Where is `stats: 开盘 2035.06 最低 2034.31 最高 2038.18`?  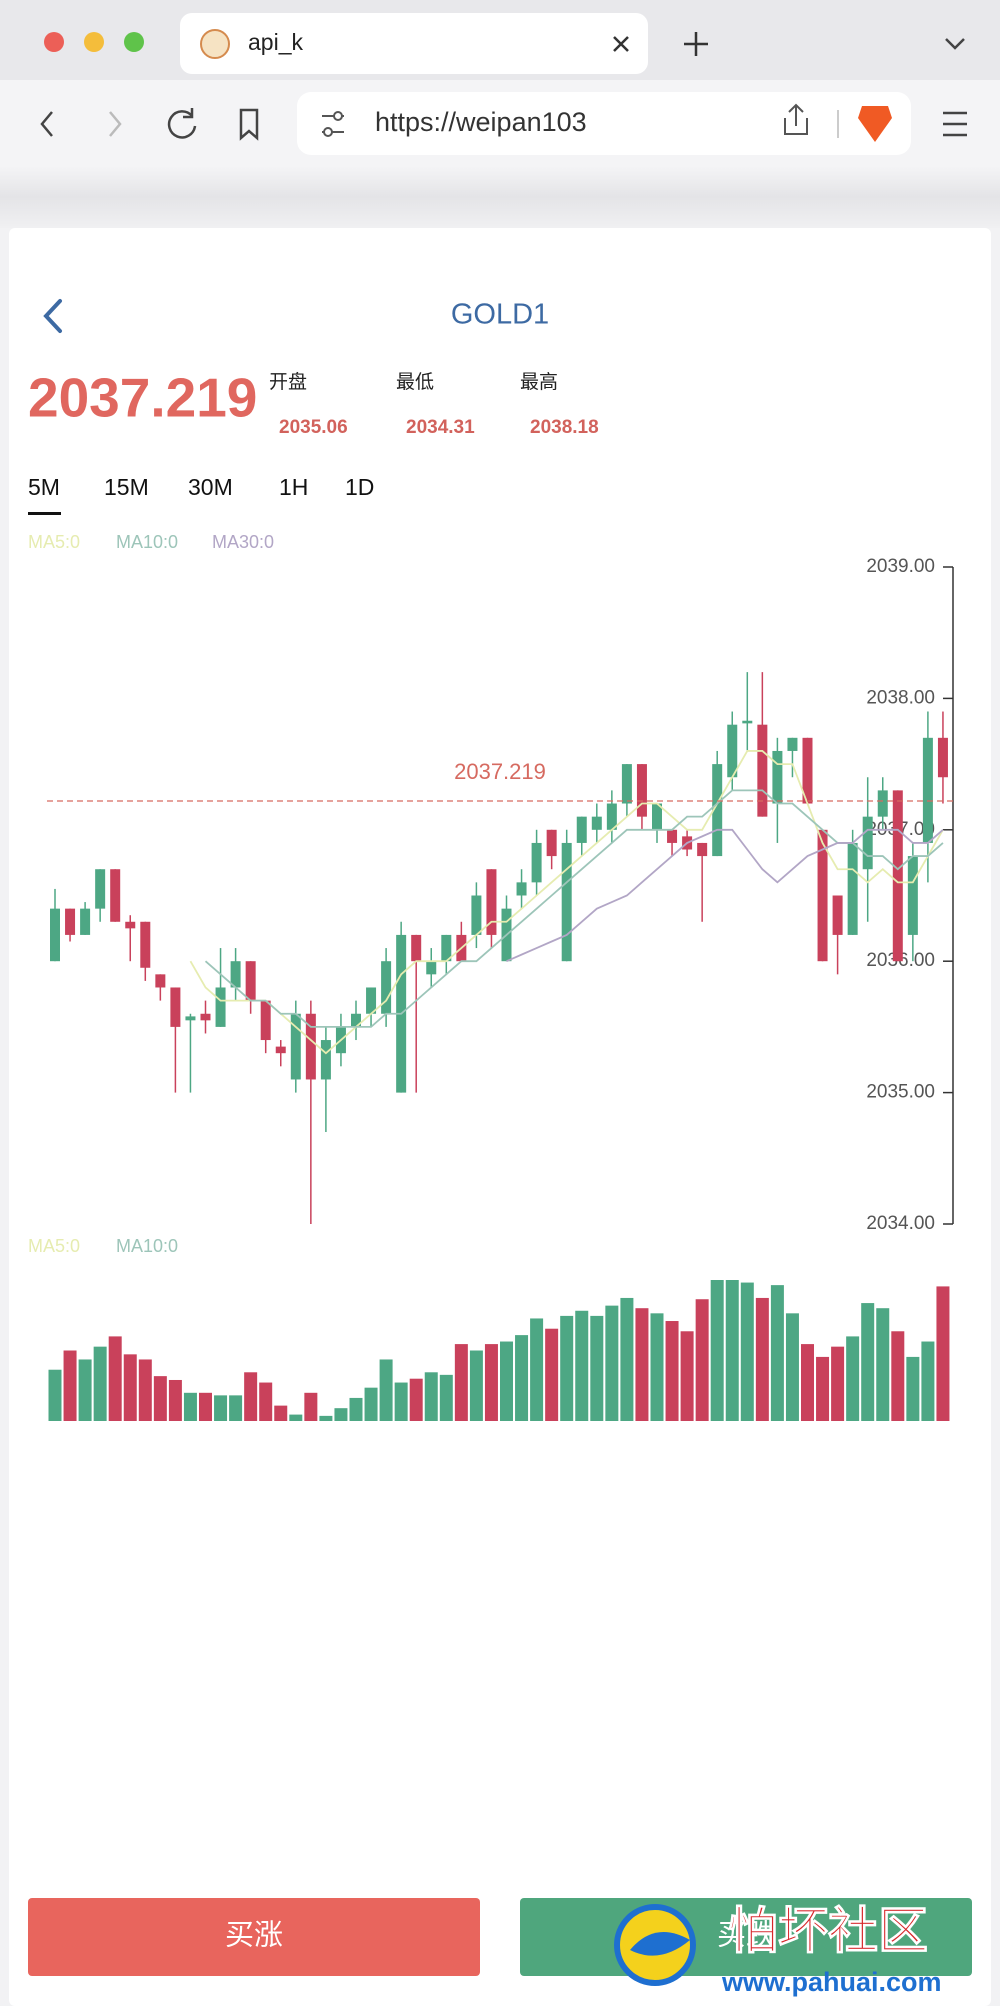
stats: 开盘 2035.06 最低 2034.31 最高 2038.18 is located at coordinates (434, 404).